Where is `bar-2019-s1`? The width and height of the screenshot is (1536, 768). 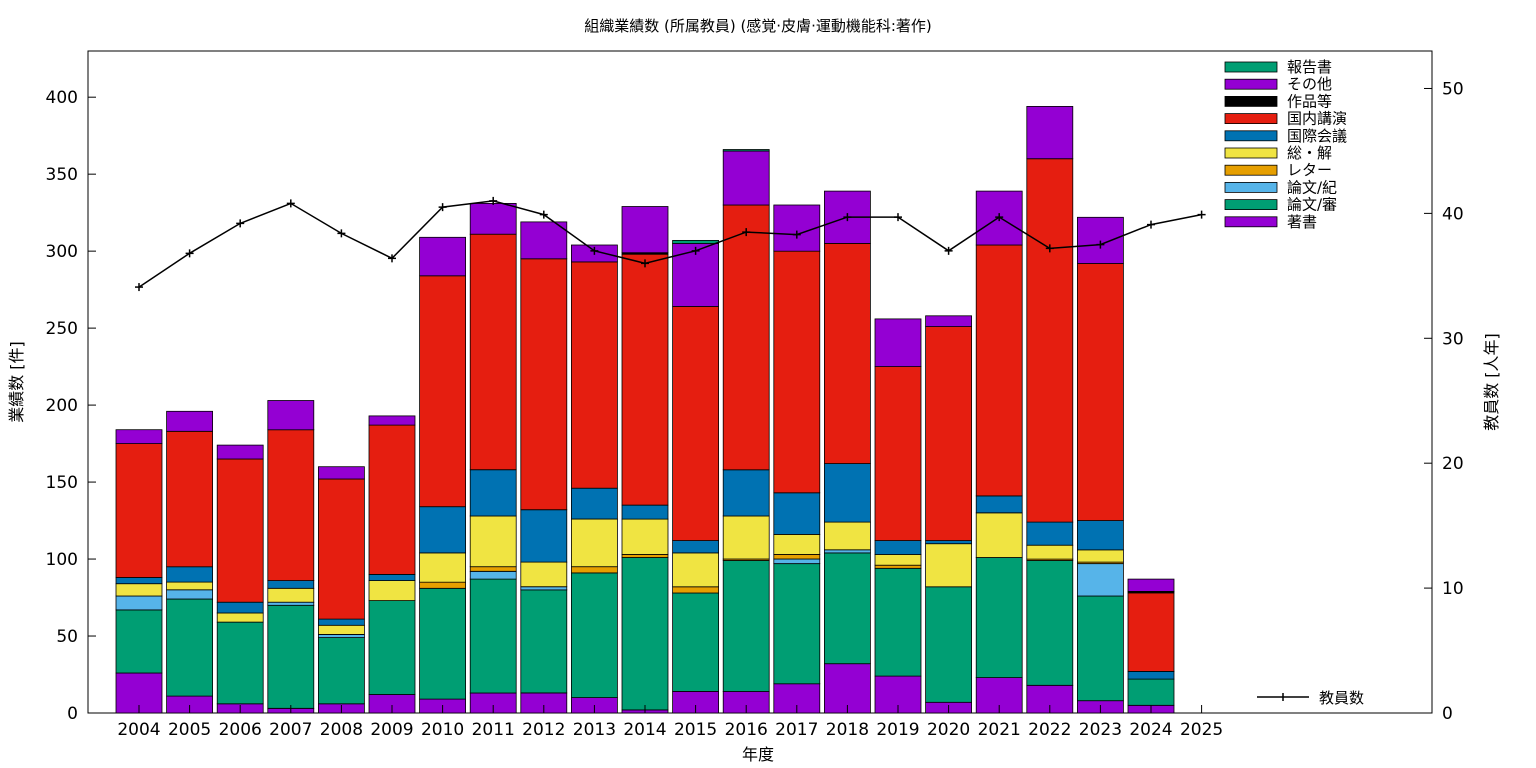
bar-2019-s1 is located at coordinates (898, 622).